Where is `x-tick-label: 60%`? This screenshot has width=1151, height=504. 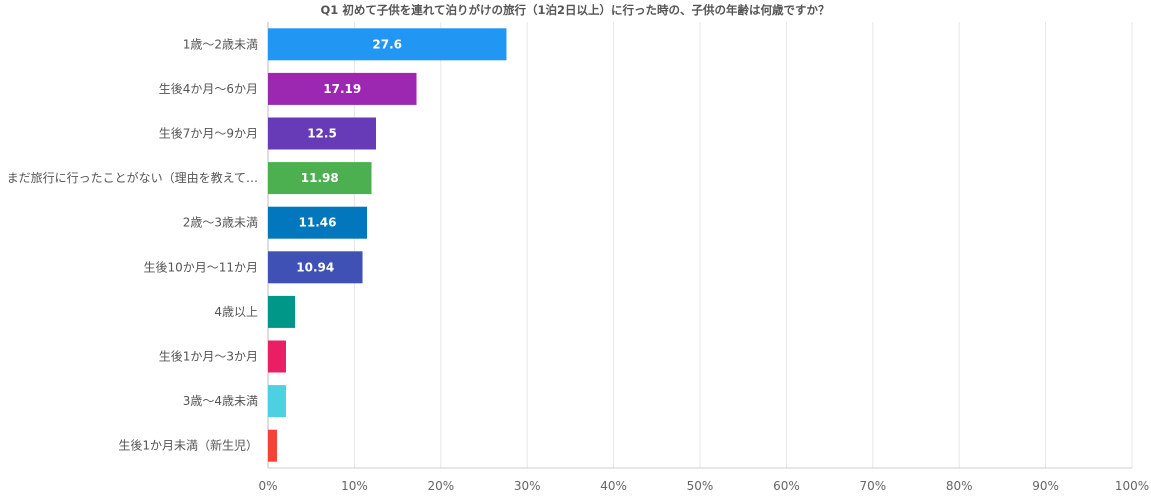 x-tick-label: 60% is located at coordinates (786, 486).